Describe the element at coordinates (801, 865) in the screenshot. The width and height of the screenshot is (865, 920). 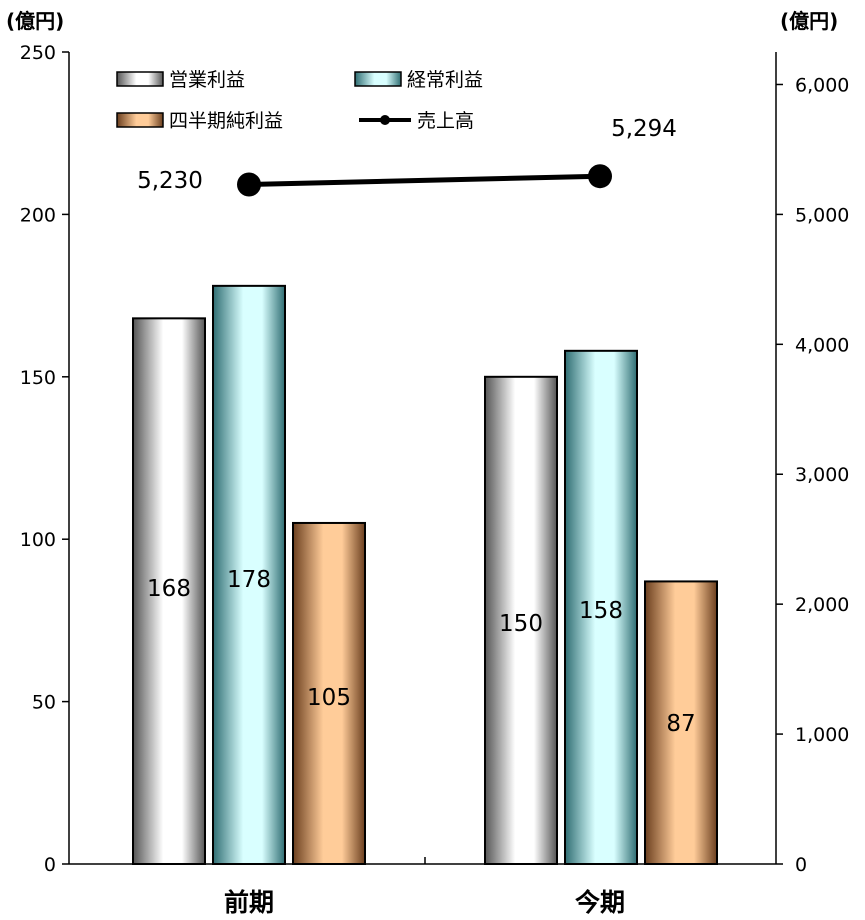
I see `right-tick-label-0: 0` at that location.